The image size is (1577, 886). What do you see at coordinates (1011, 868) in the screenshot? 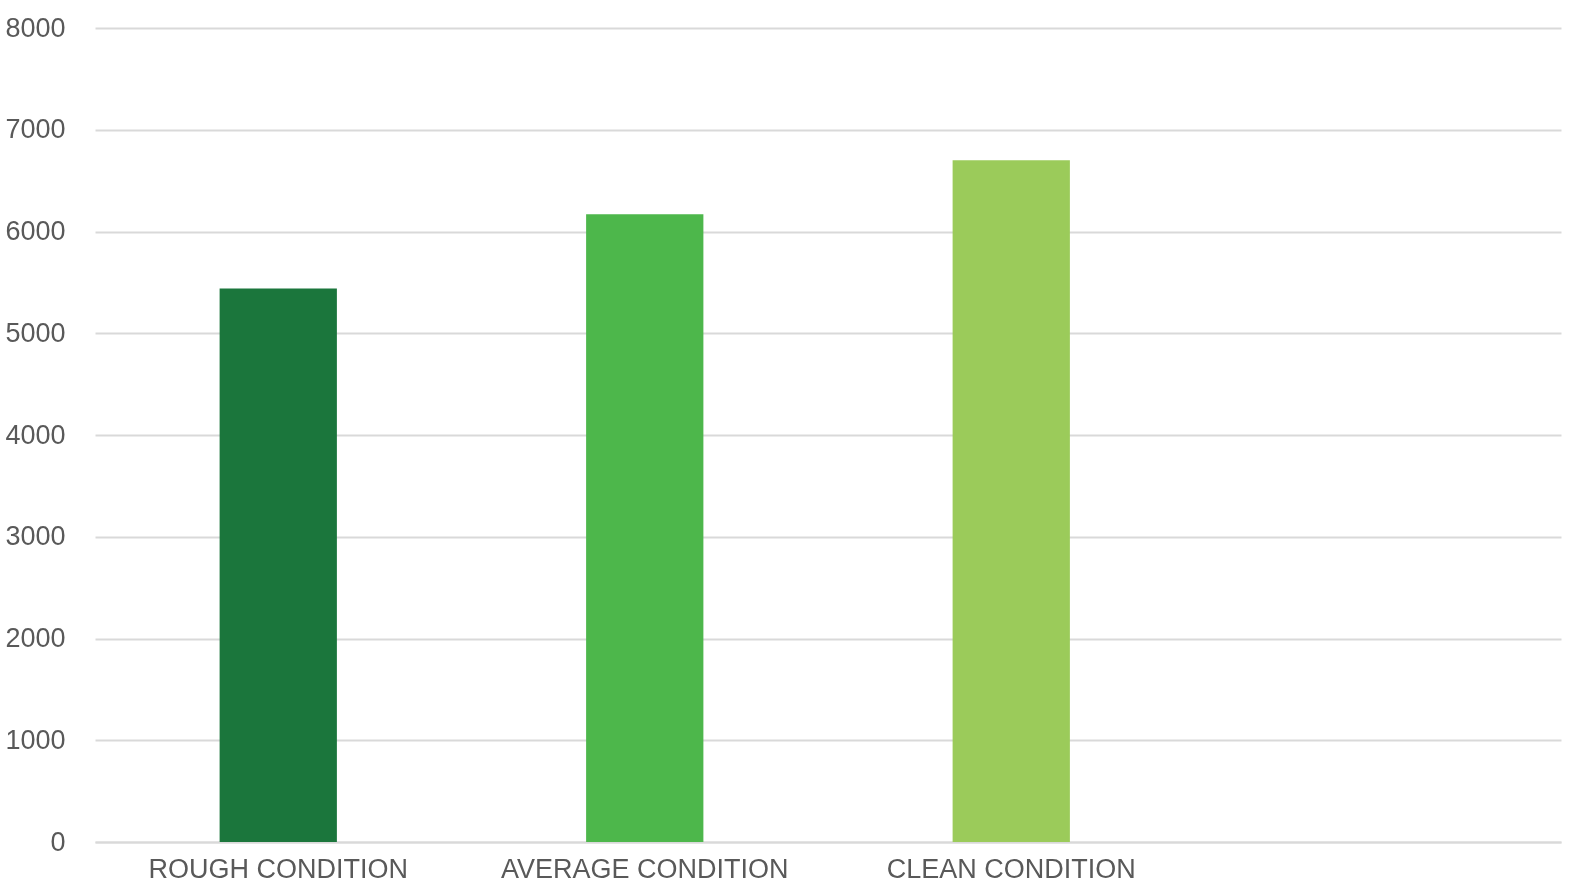
I see `x-tick-label: CLEAN CONDITION` at bounding box center [1011, 868].